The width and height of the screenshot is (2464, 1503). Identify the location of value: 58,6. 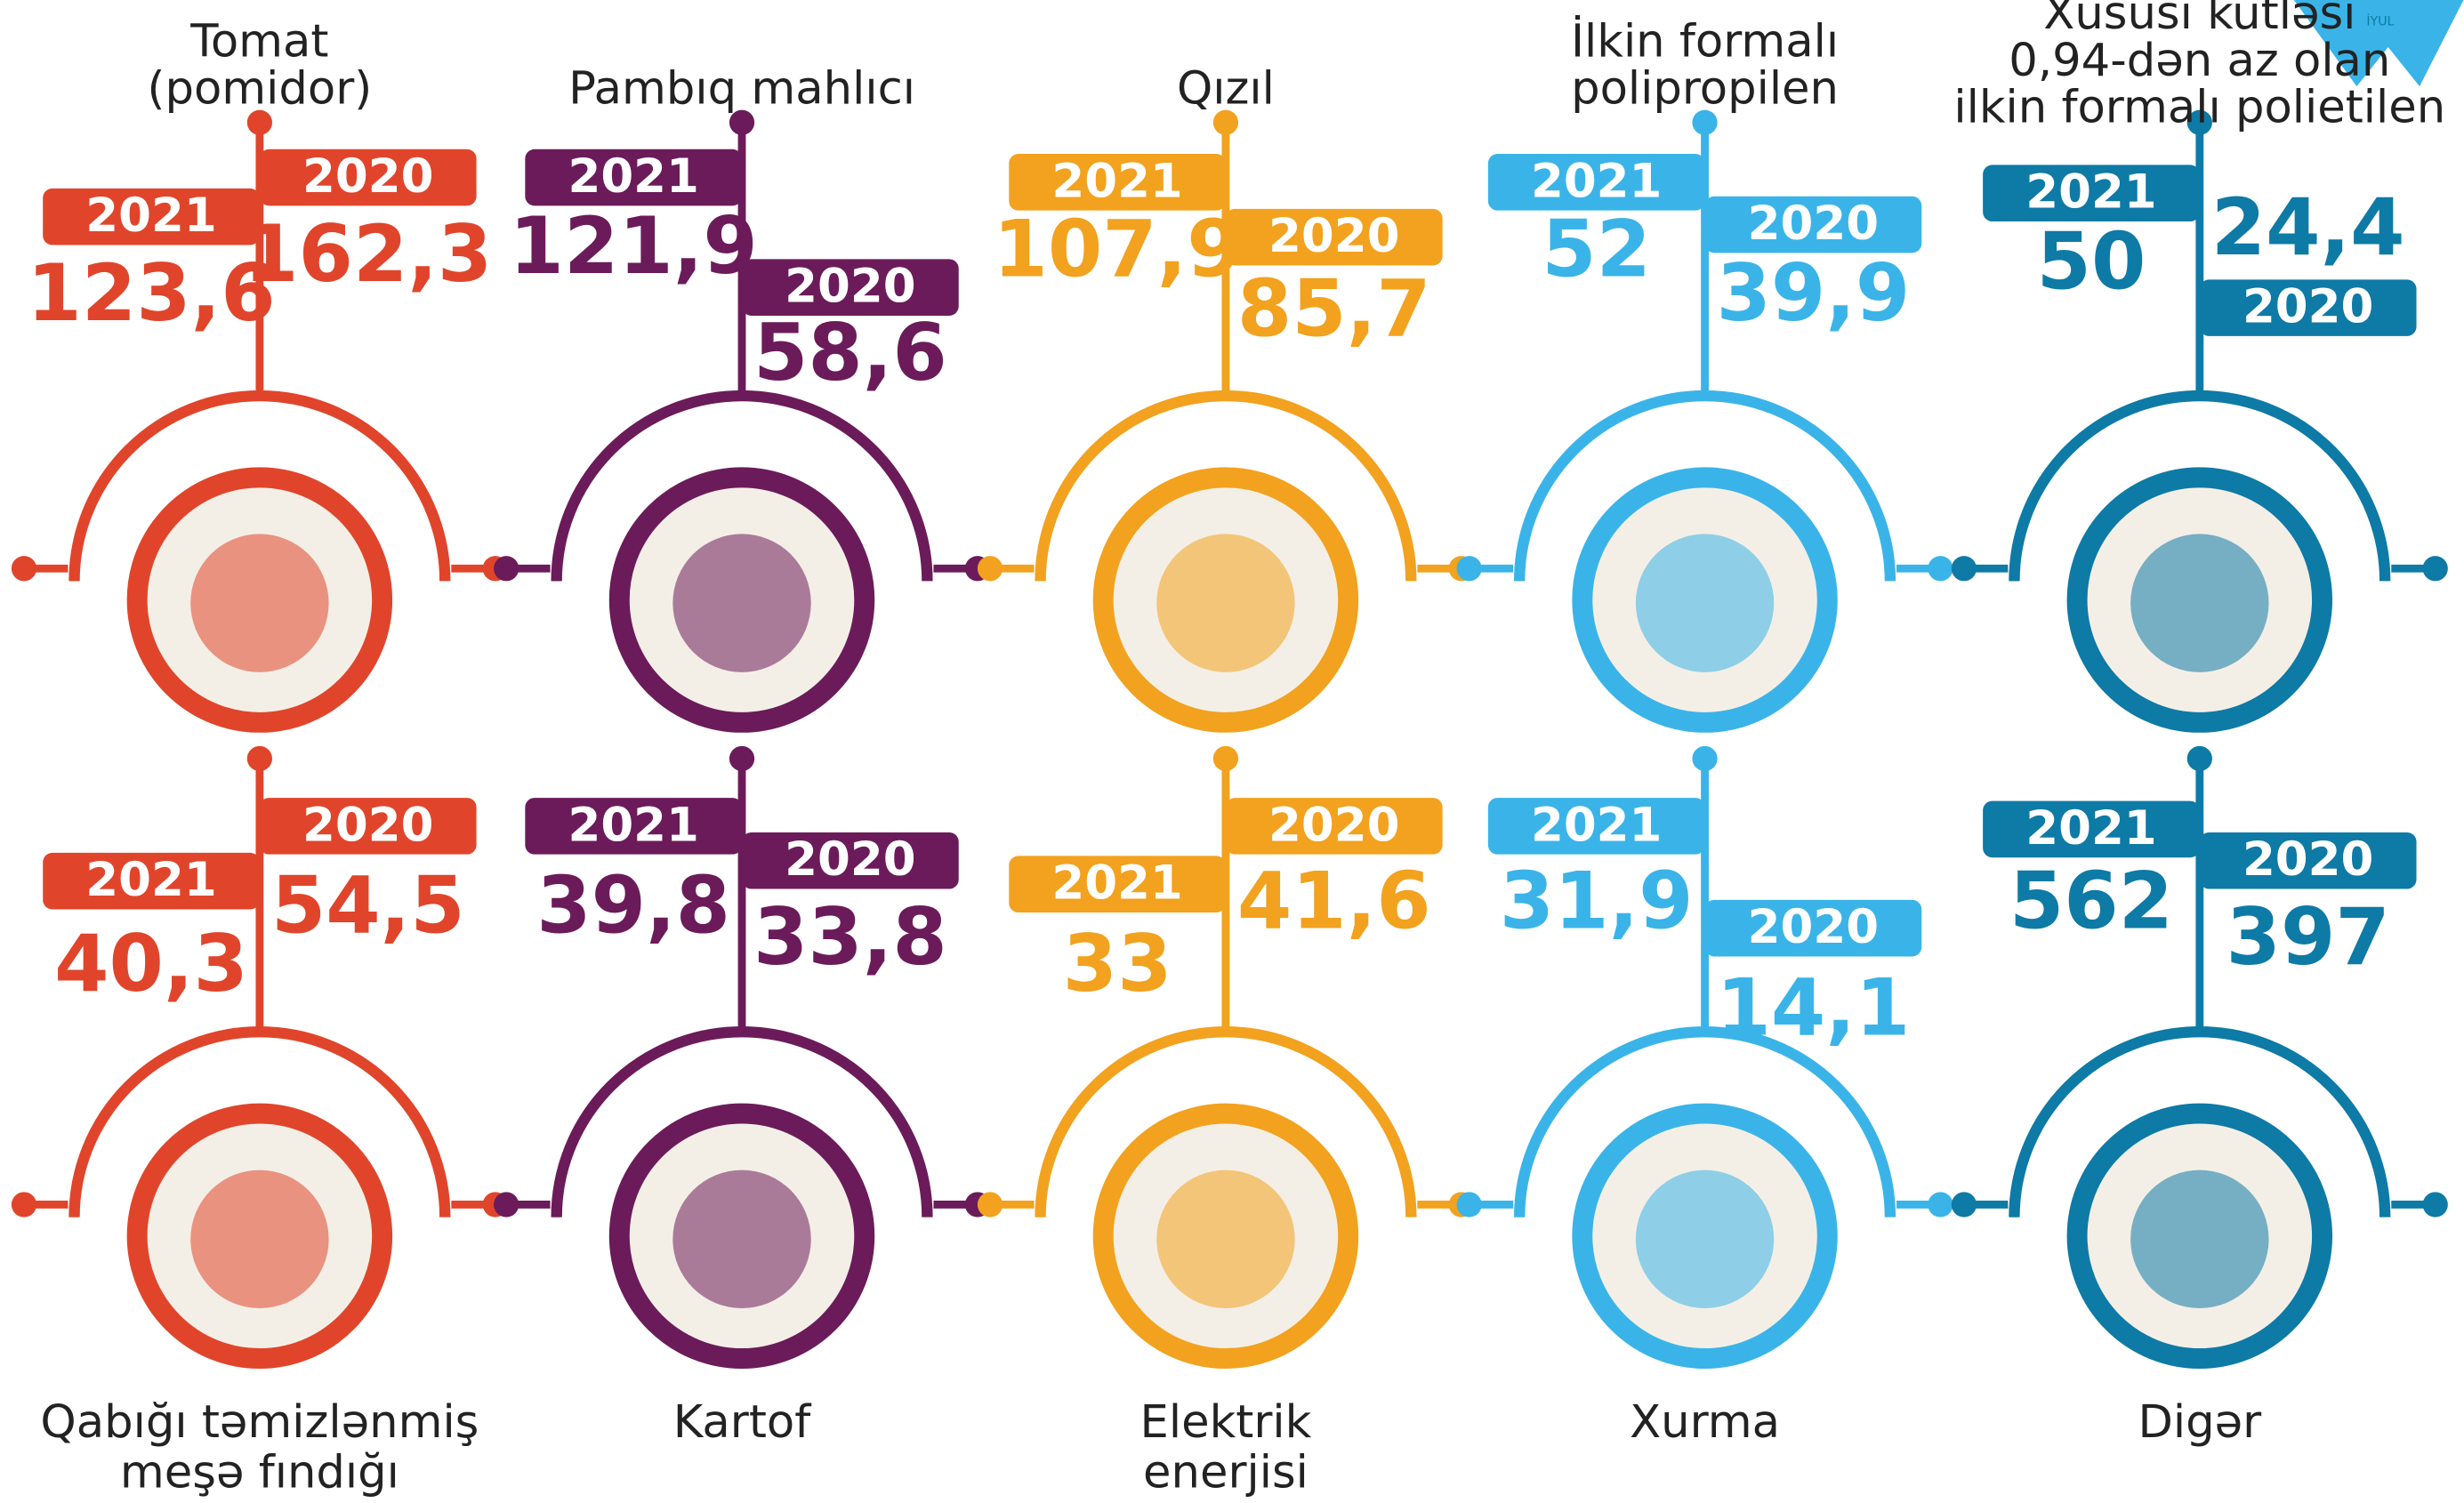
(850, 352).